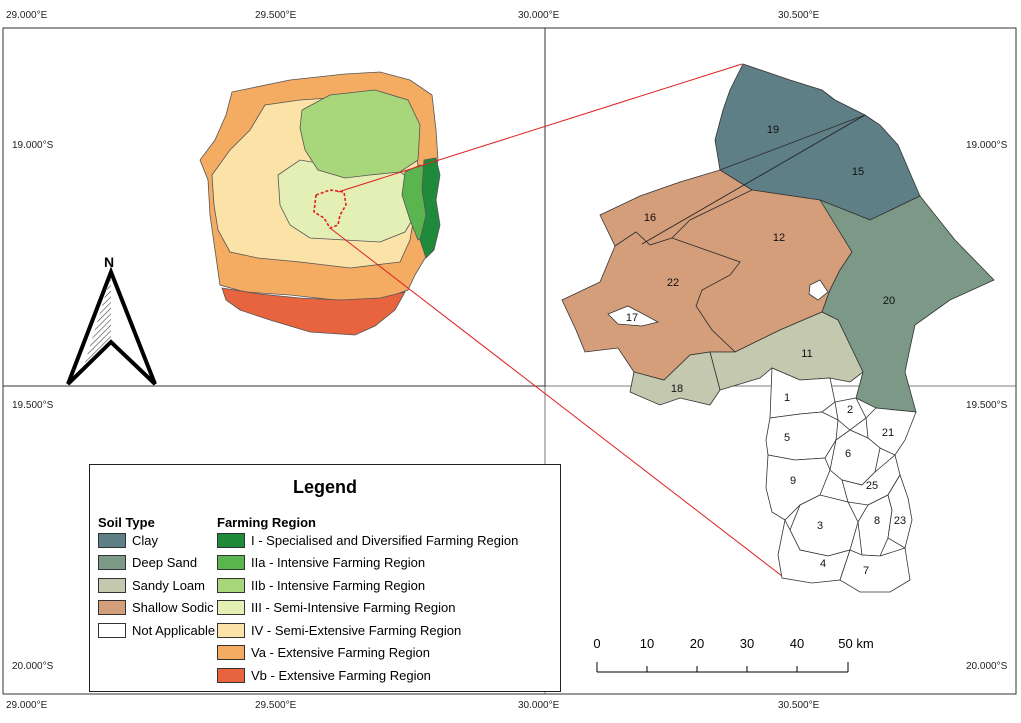 This screenshot has width=1021, height=723. Describe the element at coordinates (787, 438) in the screenshot. I see `ward-label: 5` at that location.